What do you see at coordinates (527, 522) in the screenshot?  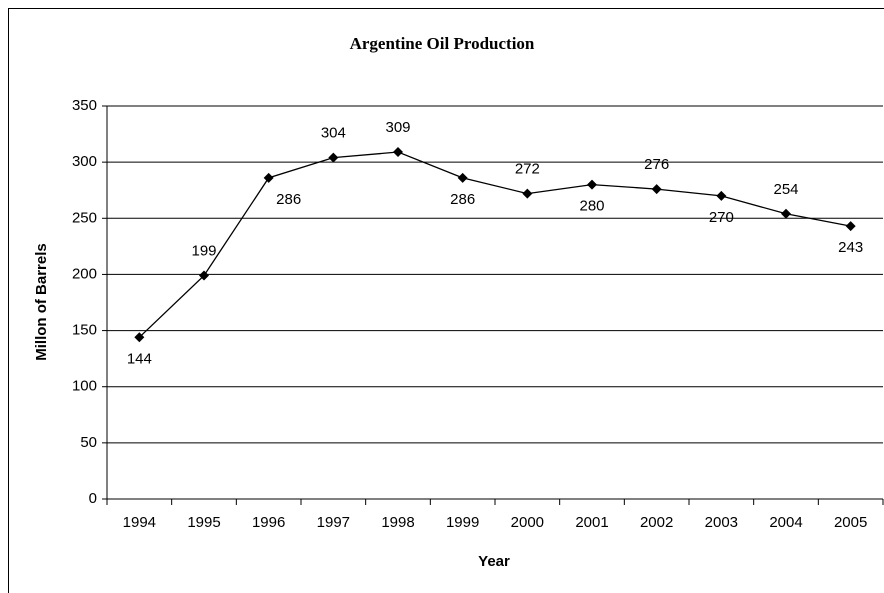 I see `x-tick-label: 2000` at bounding box center [527, 522].